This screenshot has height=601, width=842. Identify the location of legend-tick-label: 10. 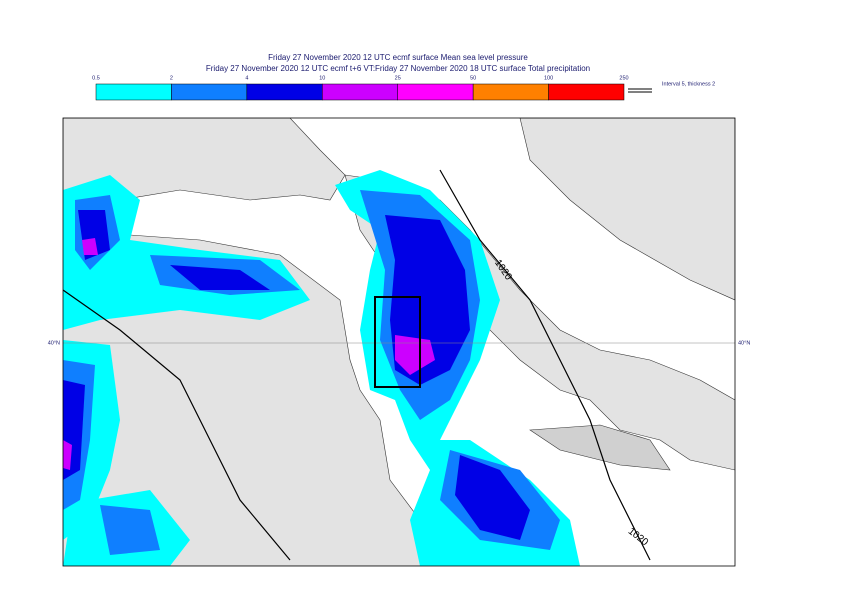
(322, 78).